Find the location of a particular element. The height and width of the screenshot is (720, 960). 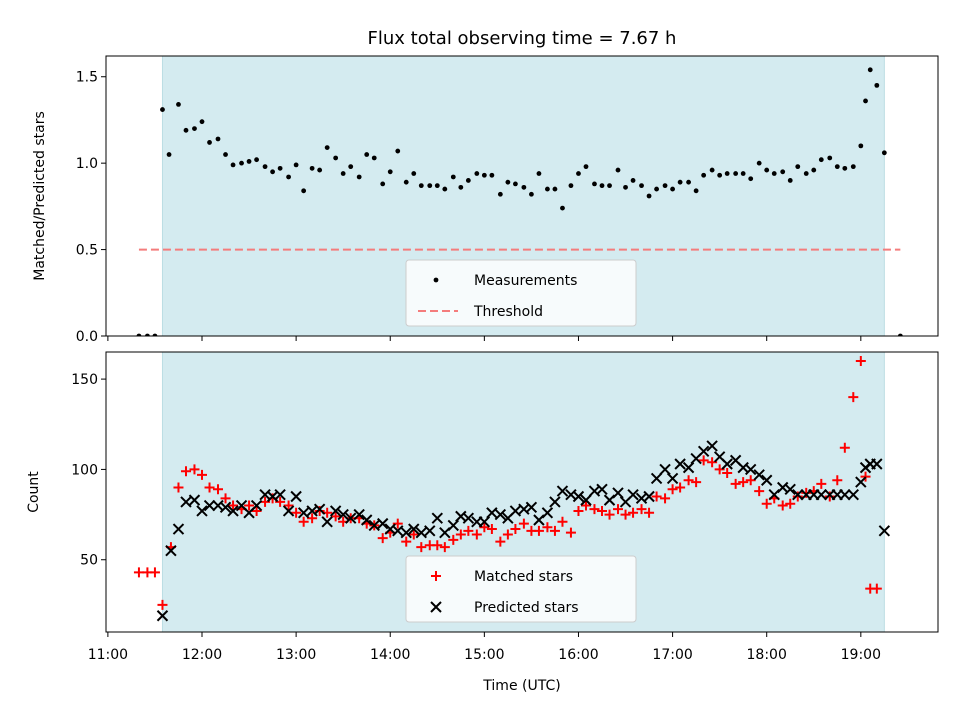

y-tick-label: 50 is located at coordinates (89, 561).